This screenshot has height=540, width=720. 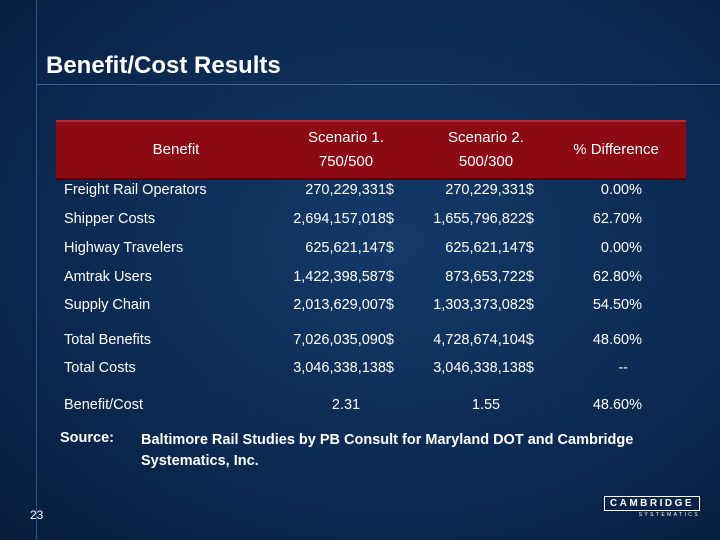 I want to click on row-difference: 62.80%, so click(x=617, y=277).